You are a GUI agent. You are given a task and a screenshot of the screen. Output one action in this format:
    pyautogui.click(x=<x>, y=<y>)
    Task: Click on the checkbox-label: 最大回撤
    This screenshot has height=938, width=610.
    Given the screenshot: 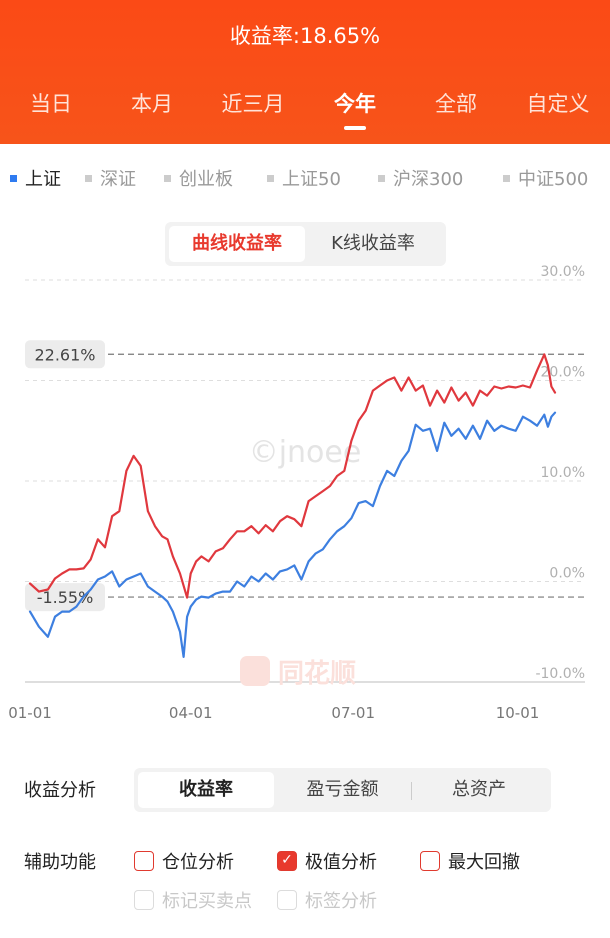 What is the action you would take?
    pyautogui.click(x=484, y=862)
    